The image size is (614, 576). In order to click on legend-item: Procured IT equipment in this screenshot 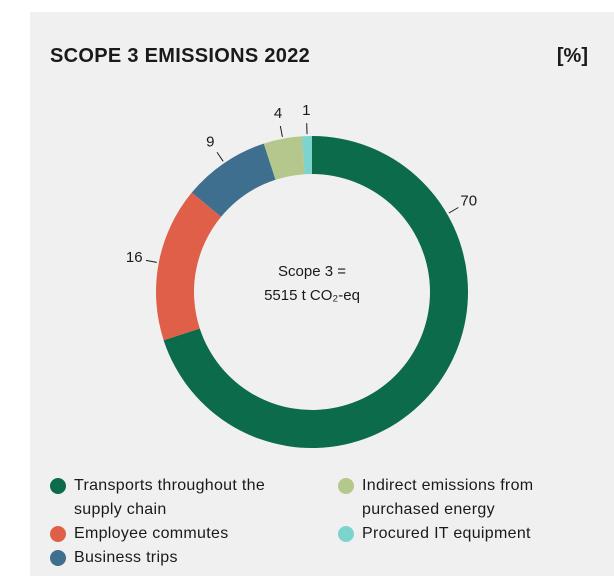, I will do `click(476, 534)`.